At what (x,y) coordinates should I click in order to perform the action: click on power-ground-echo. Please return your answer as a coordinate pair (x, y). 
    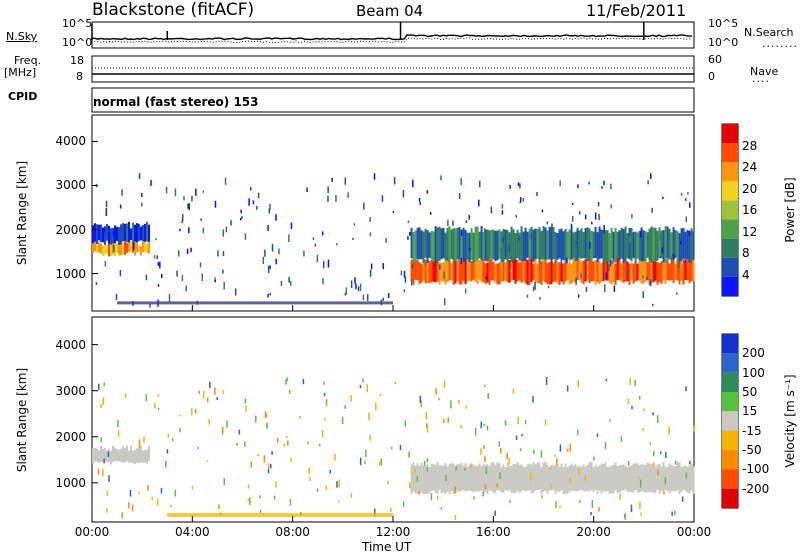
    Looking at the image, I should click on (255, 303).